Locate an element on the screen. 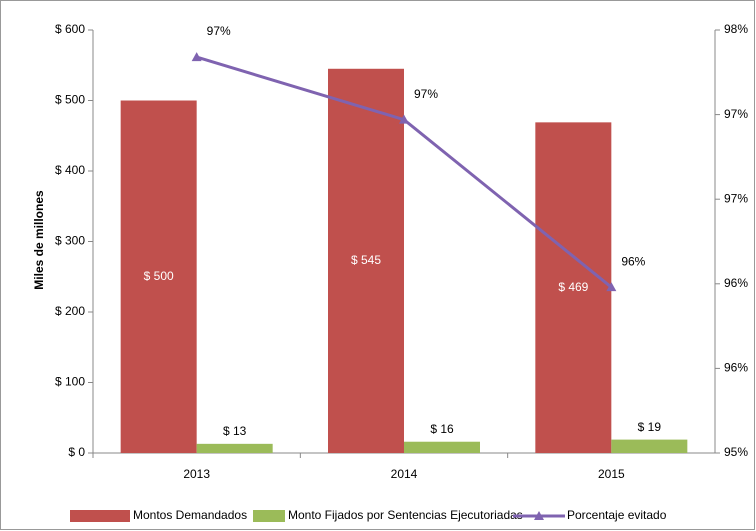 This screenshot has width=756, height=531. legend-label: Montos Demandados is located at coordinates (190, 515).